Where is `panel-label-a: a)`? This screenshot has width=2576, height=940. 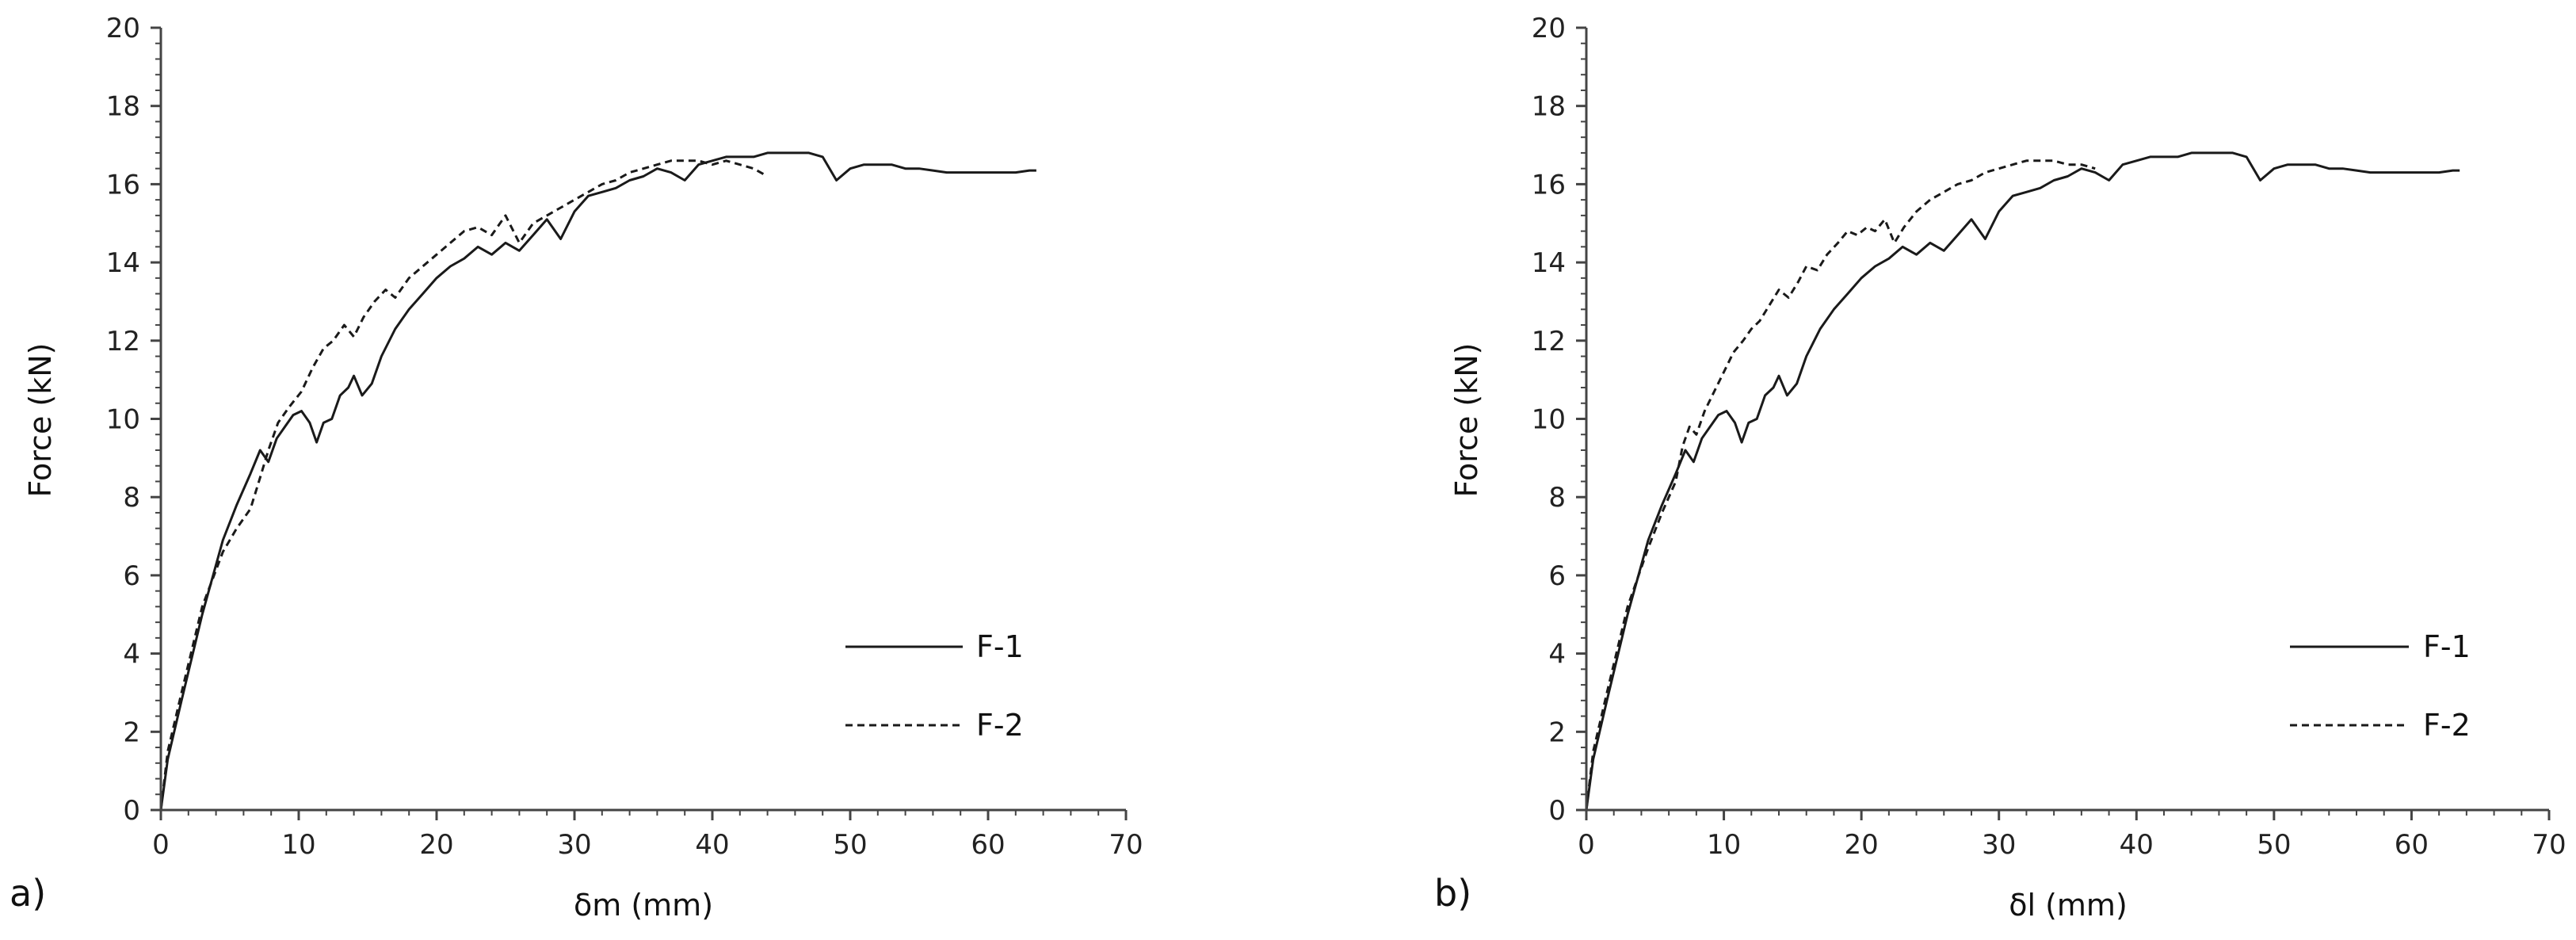
panel-label-a: a) is located at coordinates (28, 893).